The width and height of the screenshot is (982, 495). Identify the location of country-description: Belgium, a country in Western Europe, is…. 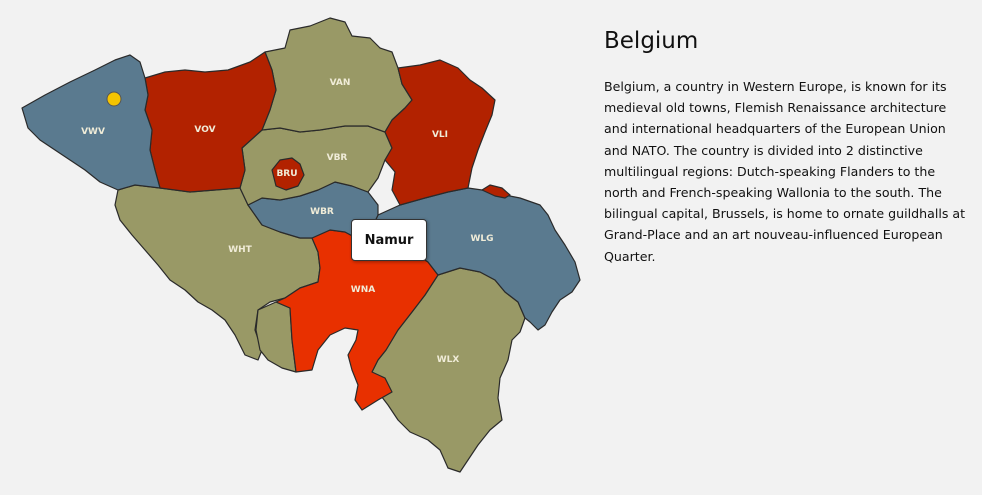
(785, 171).